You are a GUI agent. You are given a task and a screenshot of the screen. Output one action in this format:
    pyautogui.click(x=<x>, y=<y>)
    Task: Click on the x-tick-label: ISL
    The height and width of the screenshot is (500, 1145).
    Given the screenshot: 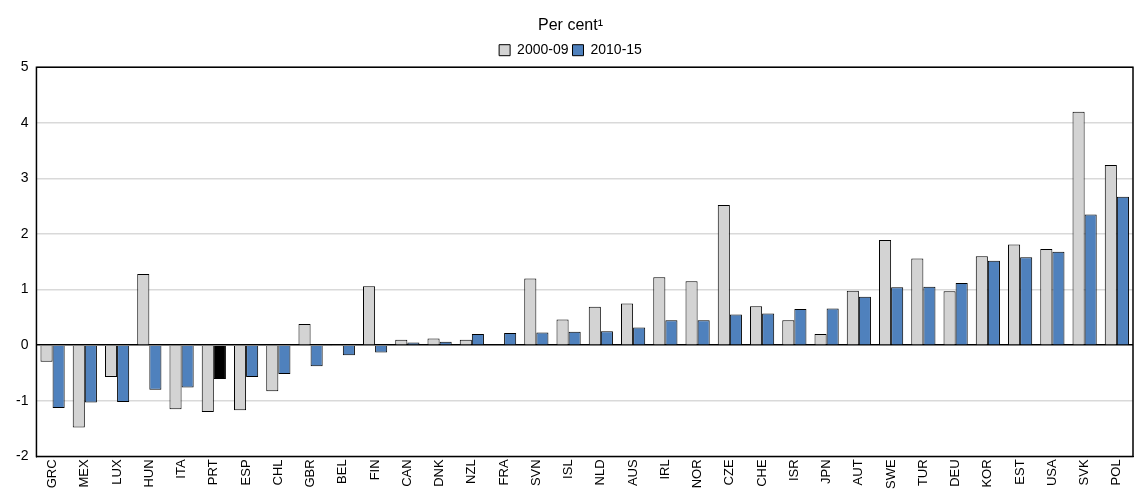 What is the action you would take?
    pyautogui.click(x=568, y=469)
    